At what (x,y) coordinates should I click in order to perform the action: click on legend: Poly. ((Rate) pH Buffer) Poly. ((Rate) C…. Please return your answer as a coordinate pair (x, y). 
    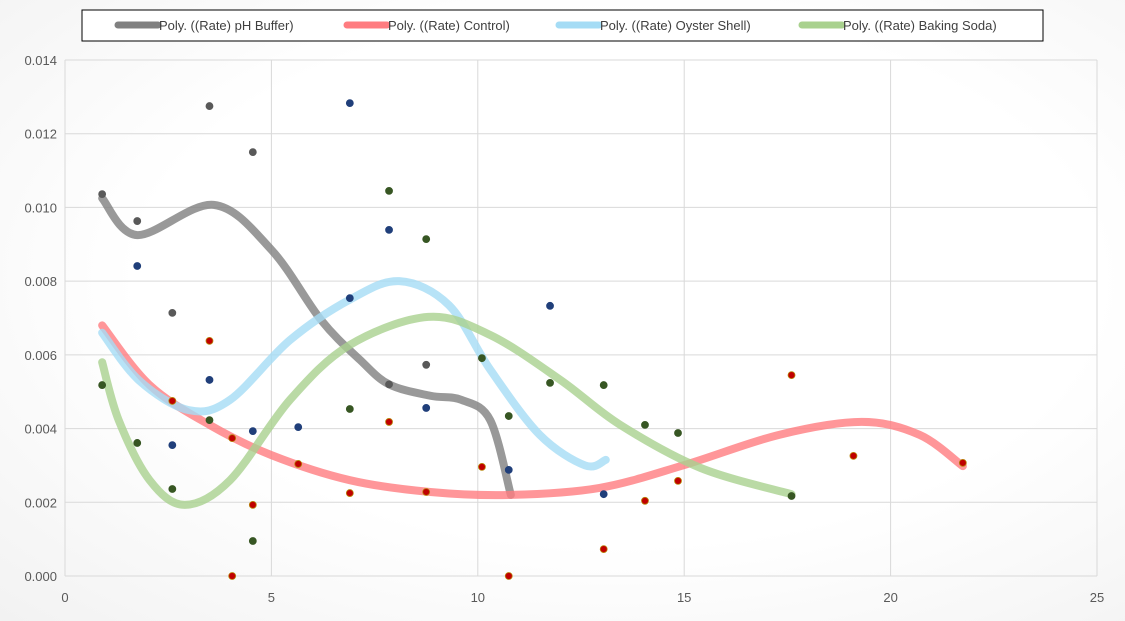
    Looking at the image, I should click on (562, 25).